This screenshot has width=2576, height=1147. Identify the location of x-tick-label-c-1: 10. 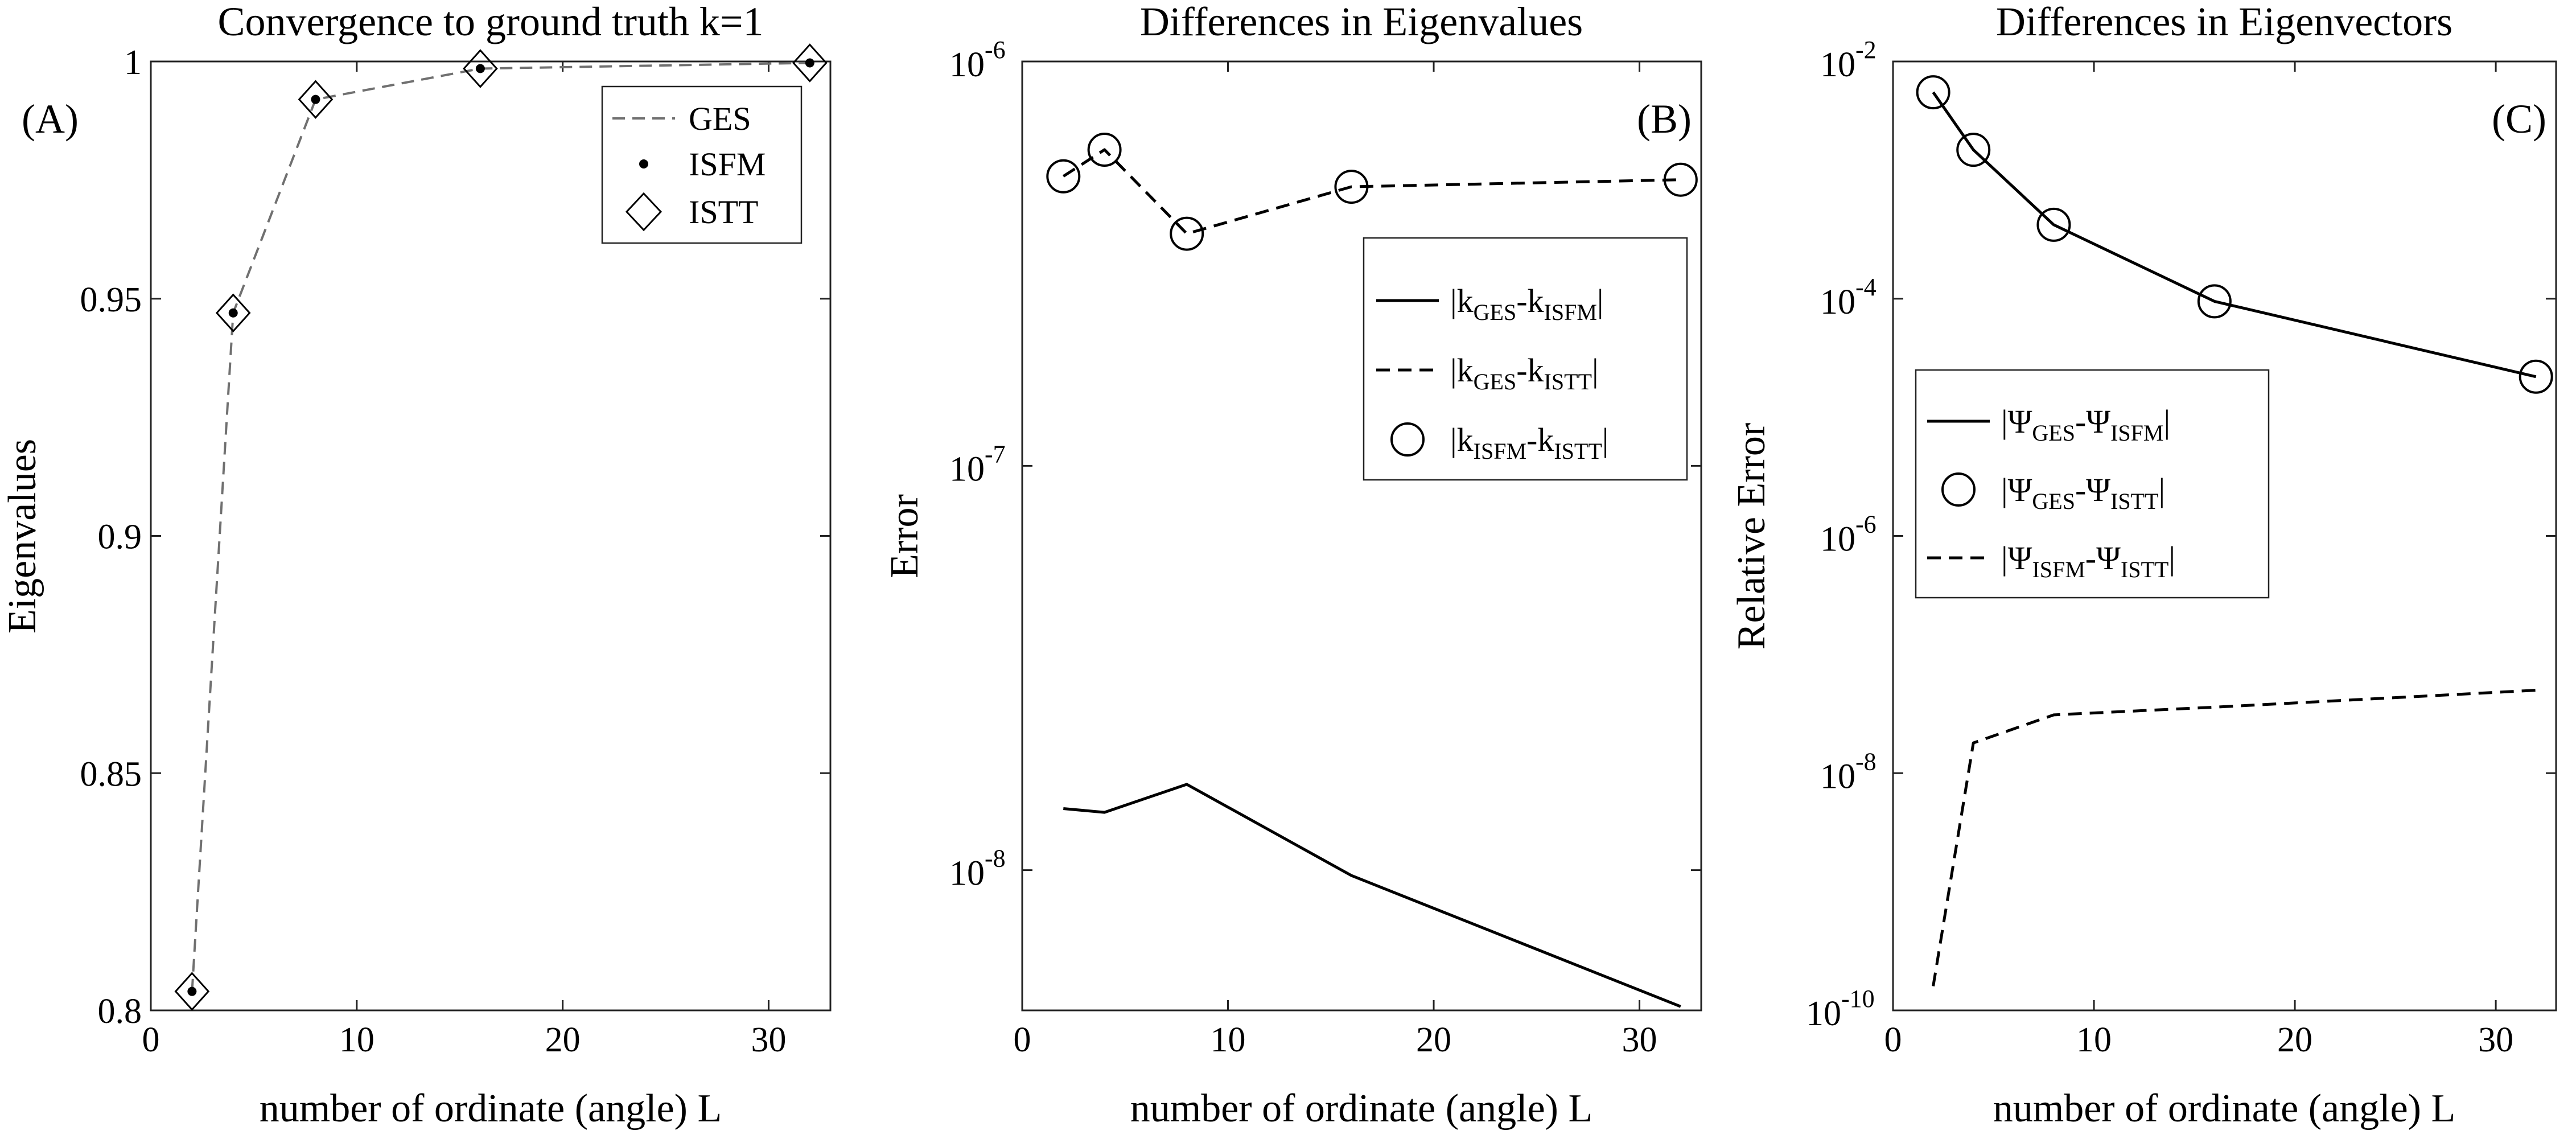
(2094, 1040).